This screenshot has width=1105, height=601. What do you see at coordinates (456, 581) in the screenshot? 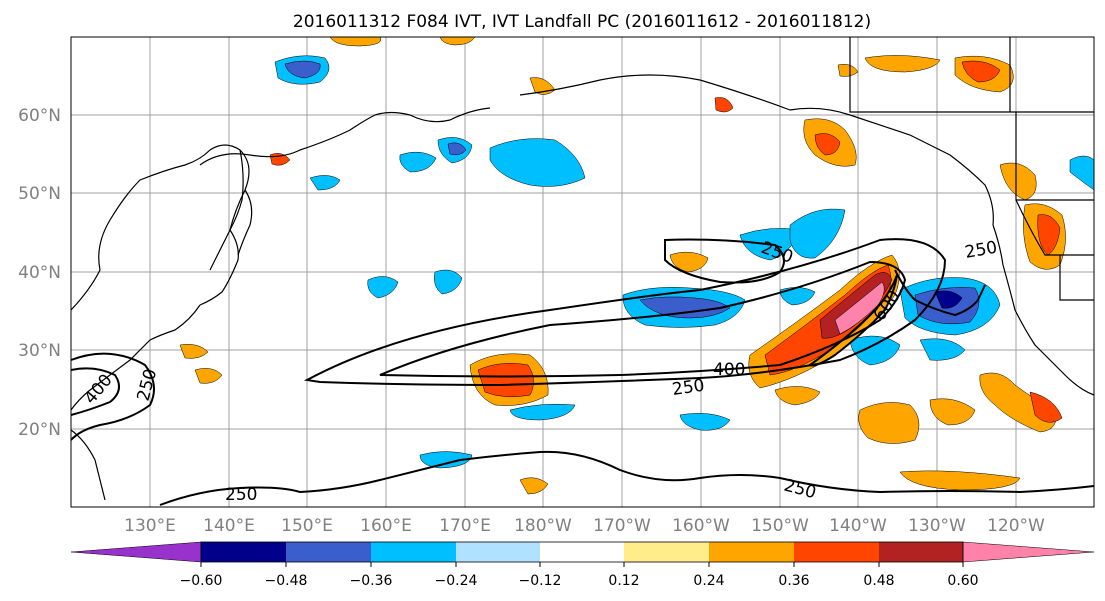
I see `colorbar-label-3: −0.24` at bounding box center [456, 581].